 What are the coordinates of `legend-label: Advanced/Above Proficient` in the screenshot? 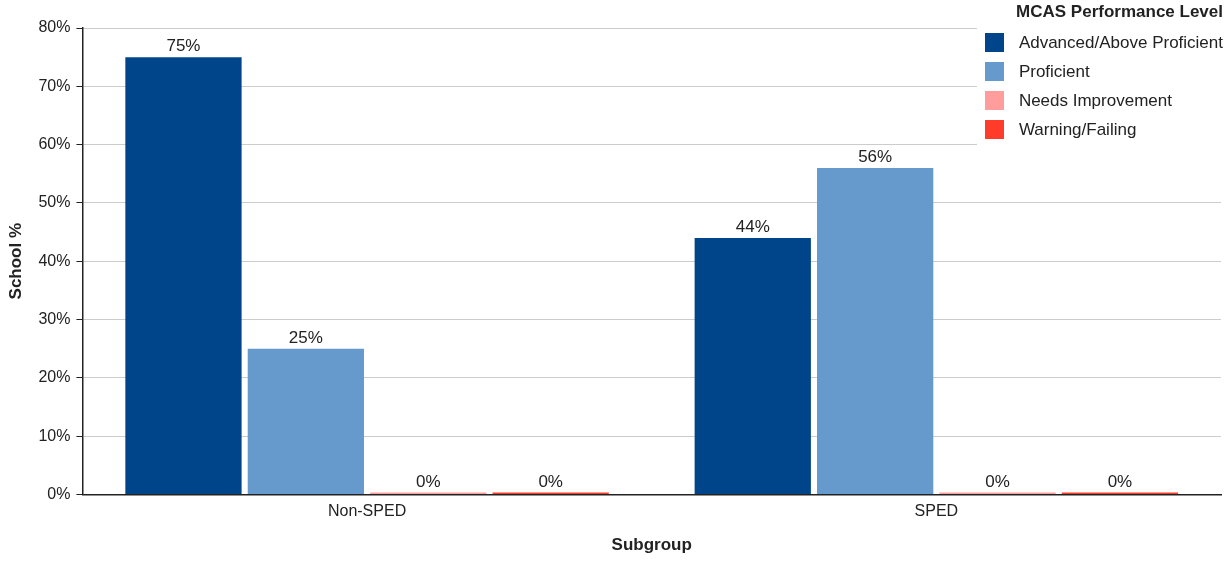 It's located at (1120, 42).